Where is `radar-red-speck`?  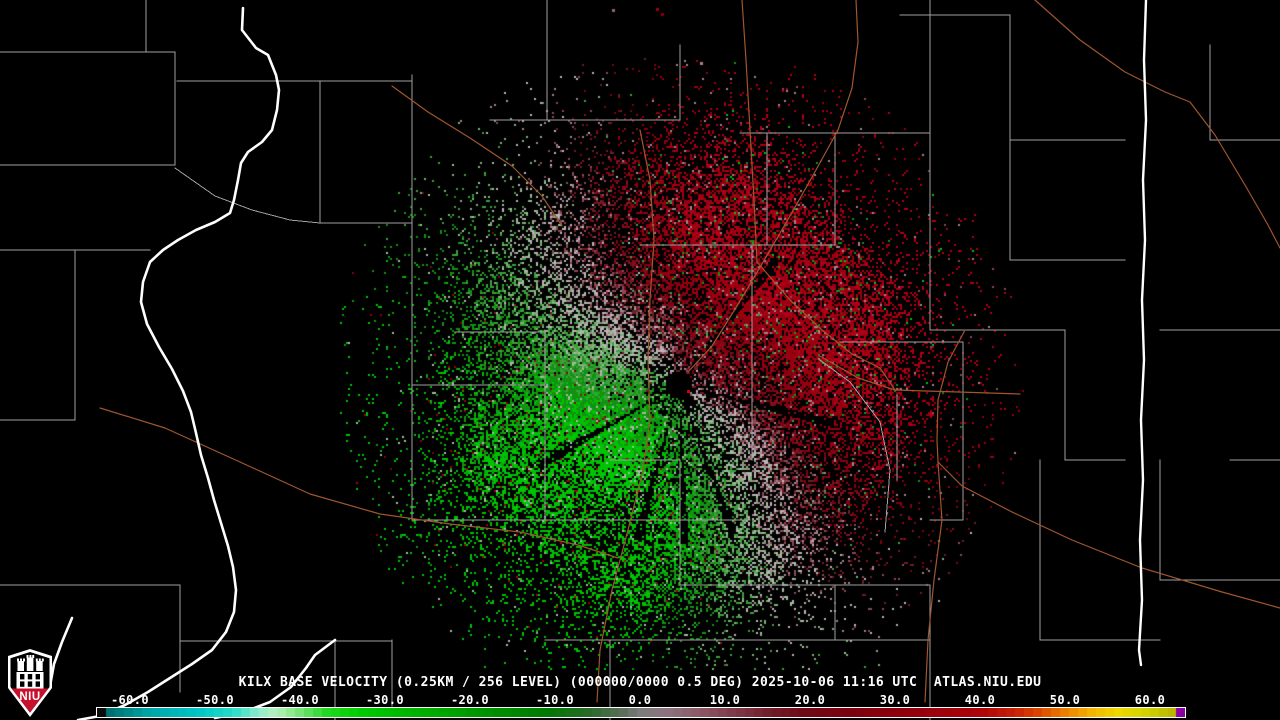 radar-red-speck is located at coordinates (688, 391).